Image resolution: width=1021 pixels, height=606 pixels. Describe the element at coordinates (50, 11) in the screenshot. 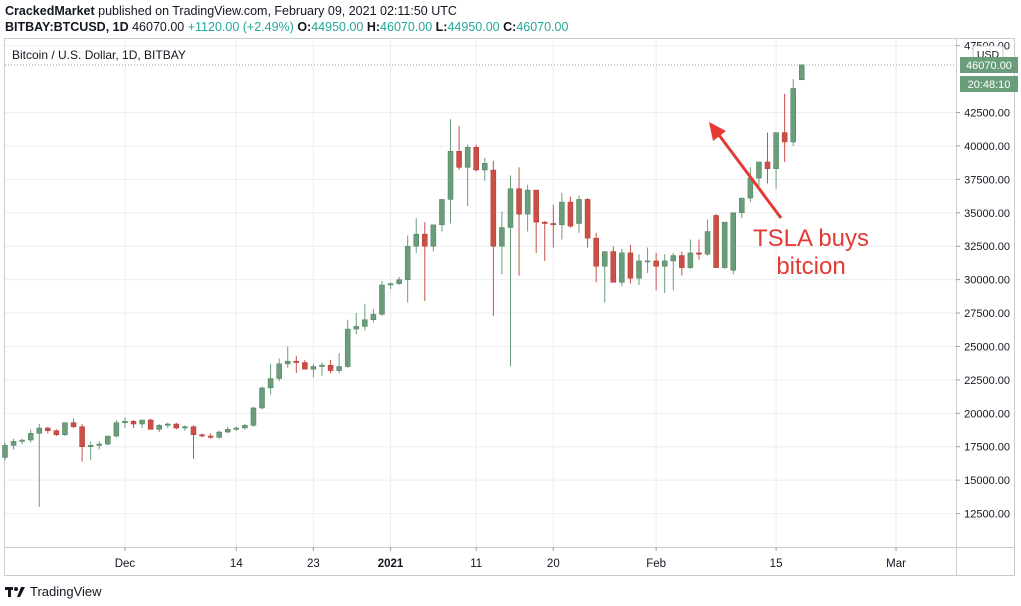

I see `author-name: CrackedMarket` at that location.